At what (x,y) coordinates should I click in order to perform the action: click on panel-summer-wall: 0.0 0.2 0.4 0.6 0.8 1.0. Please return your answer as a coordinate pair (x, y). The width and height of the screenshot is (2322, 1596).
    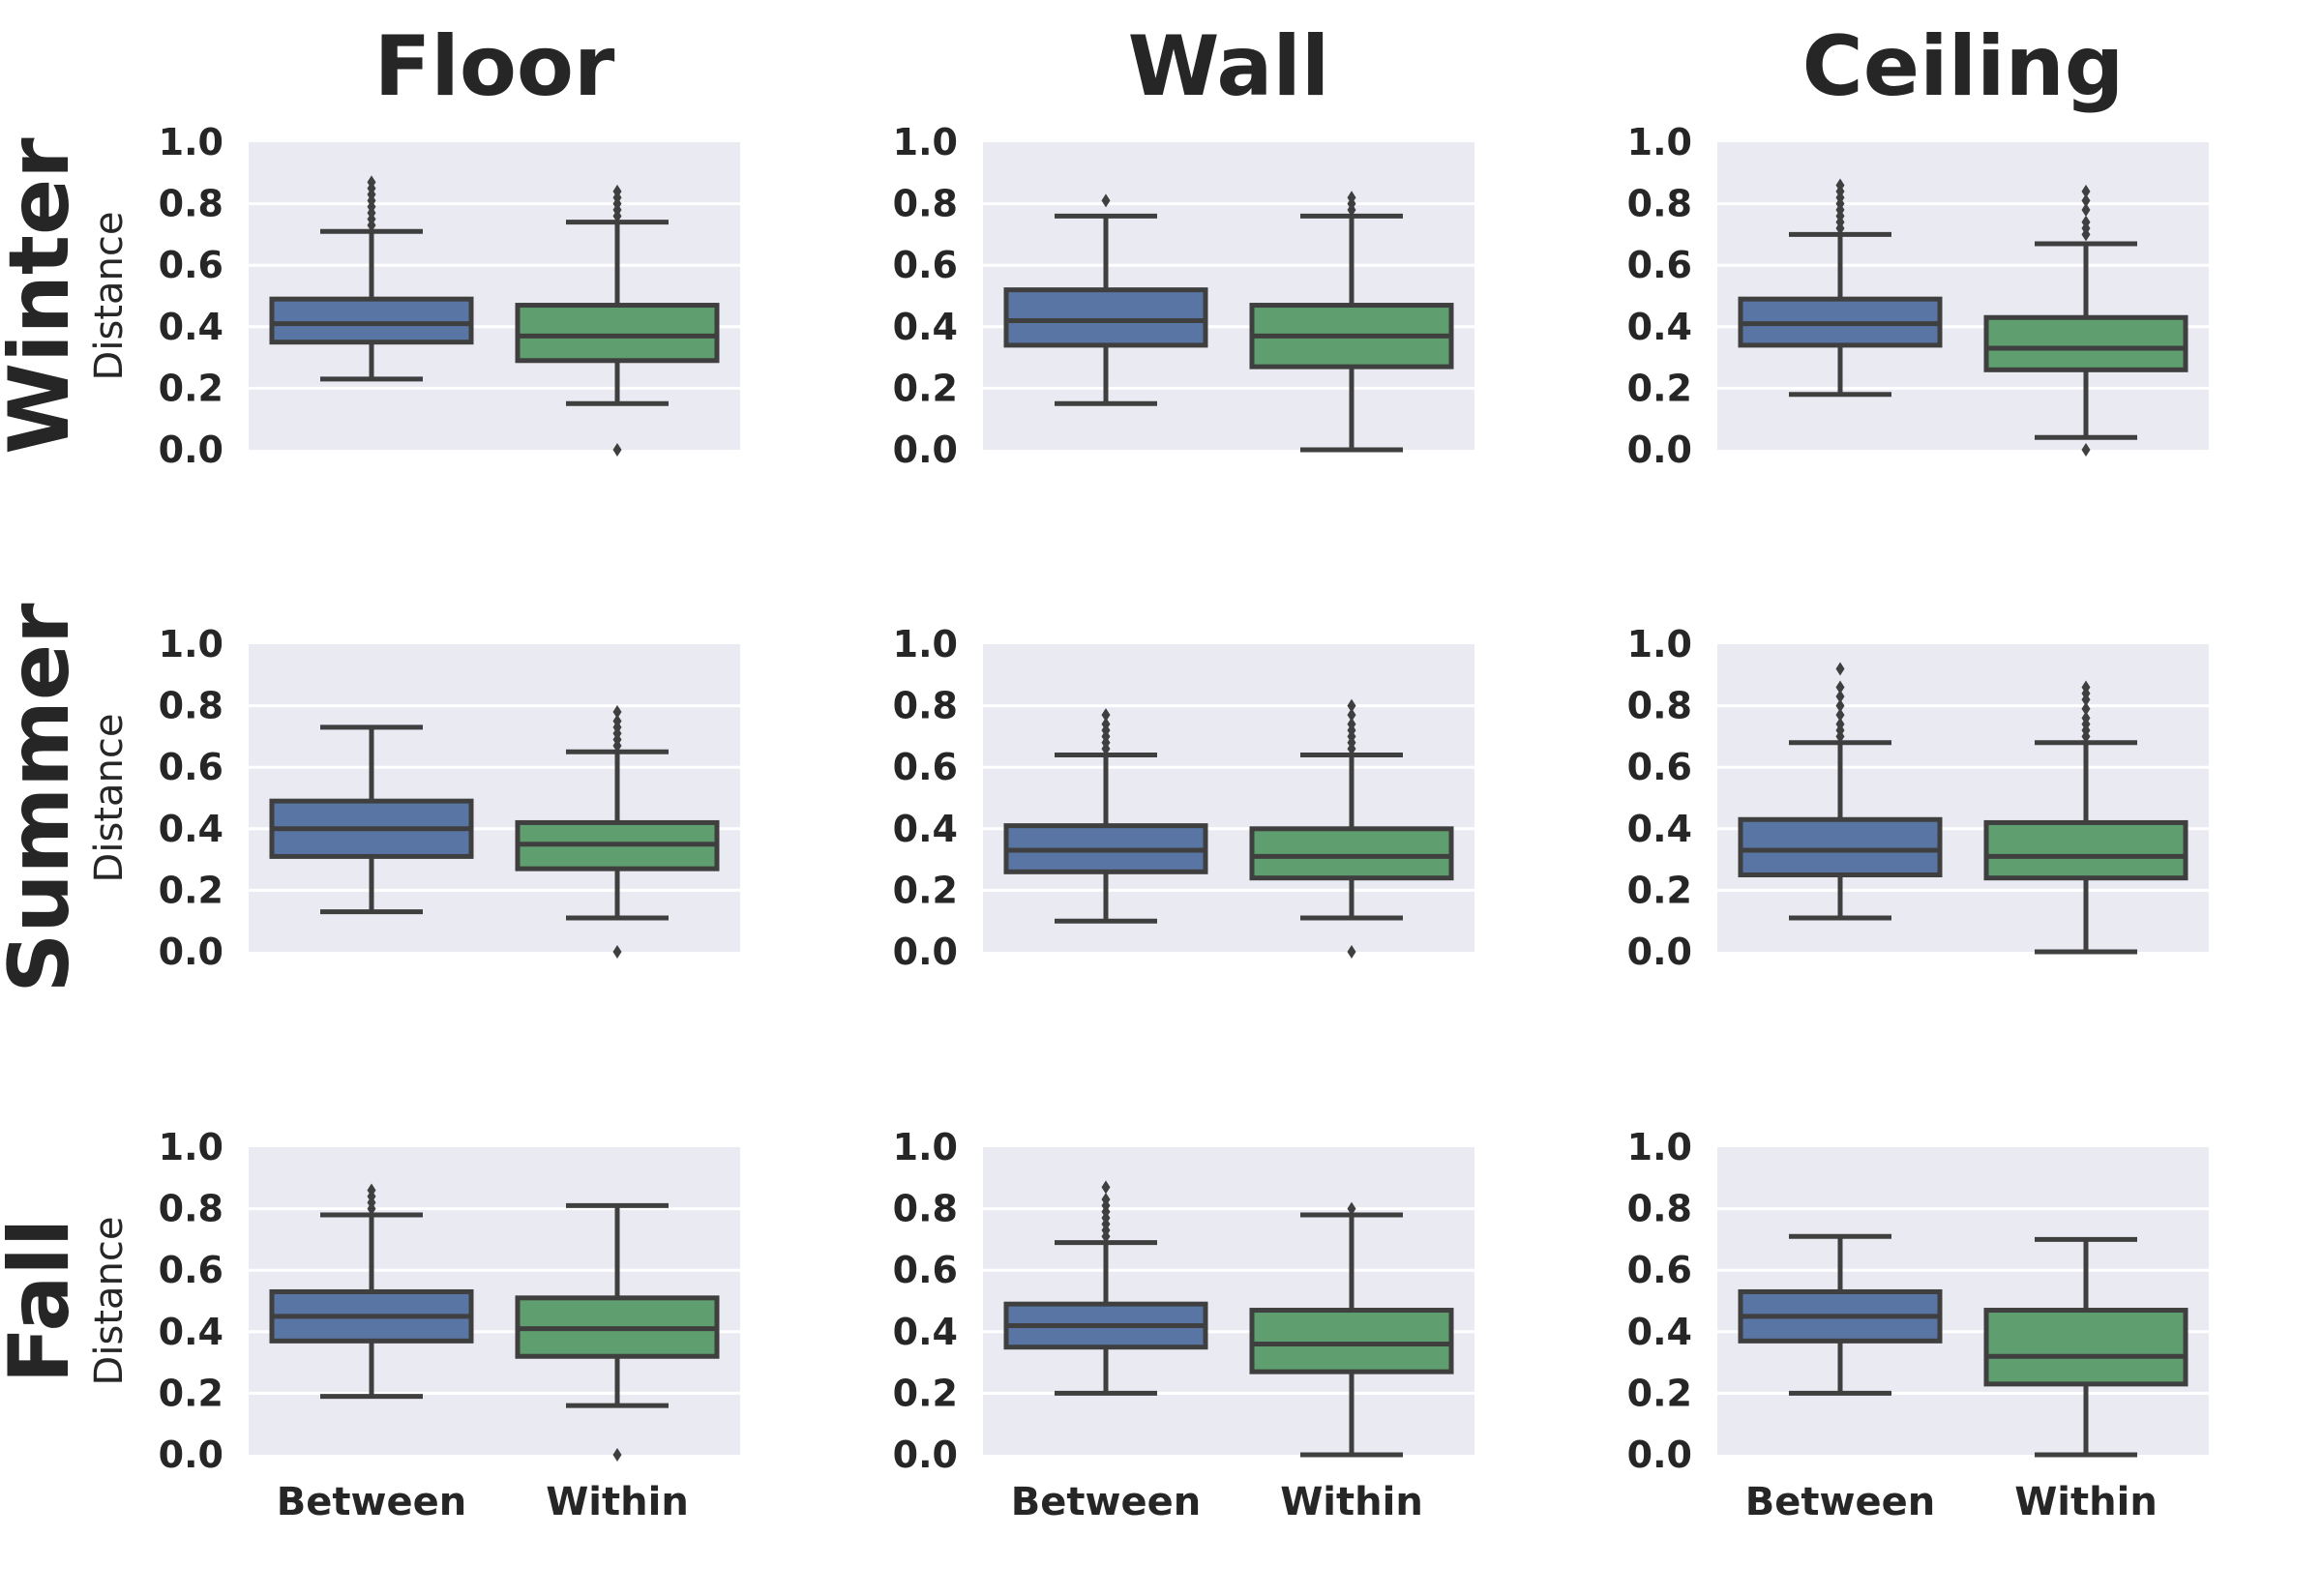
    Looking at the image, I should click on (1183, 798).